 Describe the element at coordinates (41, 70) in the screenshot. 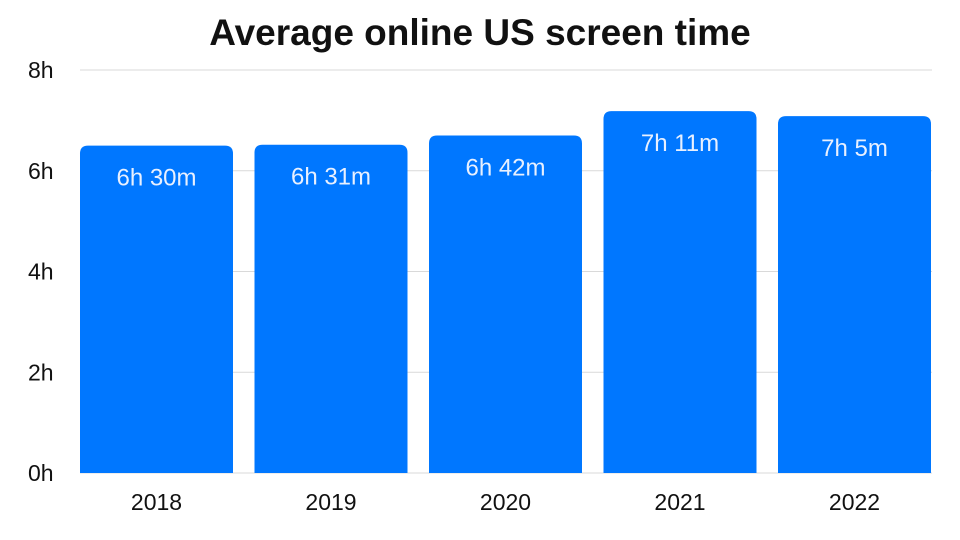

I see `y-tick-label: 8h` at that location.